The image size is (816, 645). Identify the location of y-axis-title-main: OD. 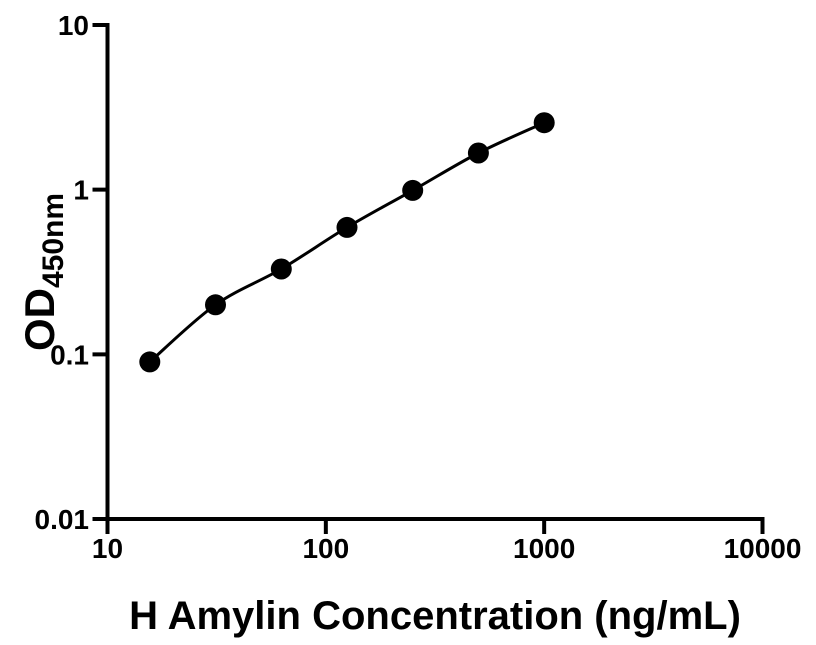
(39, 319).